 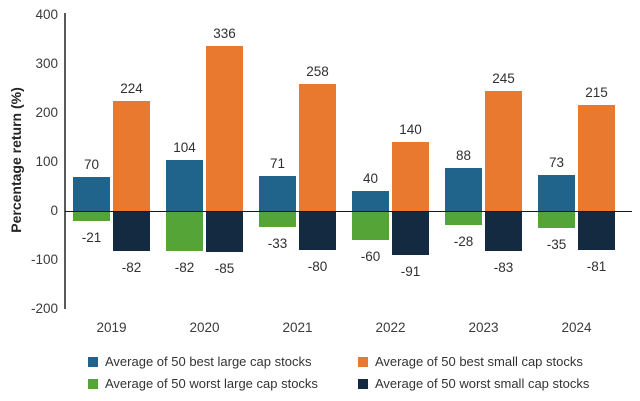 I want to click on legend-item-series2: Average of 50 worst large cap stocks, so click(x=203, y=383).